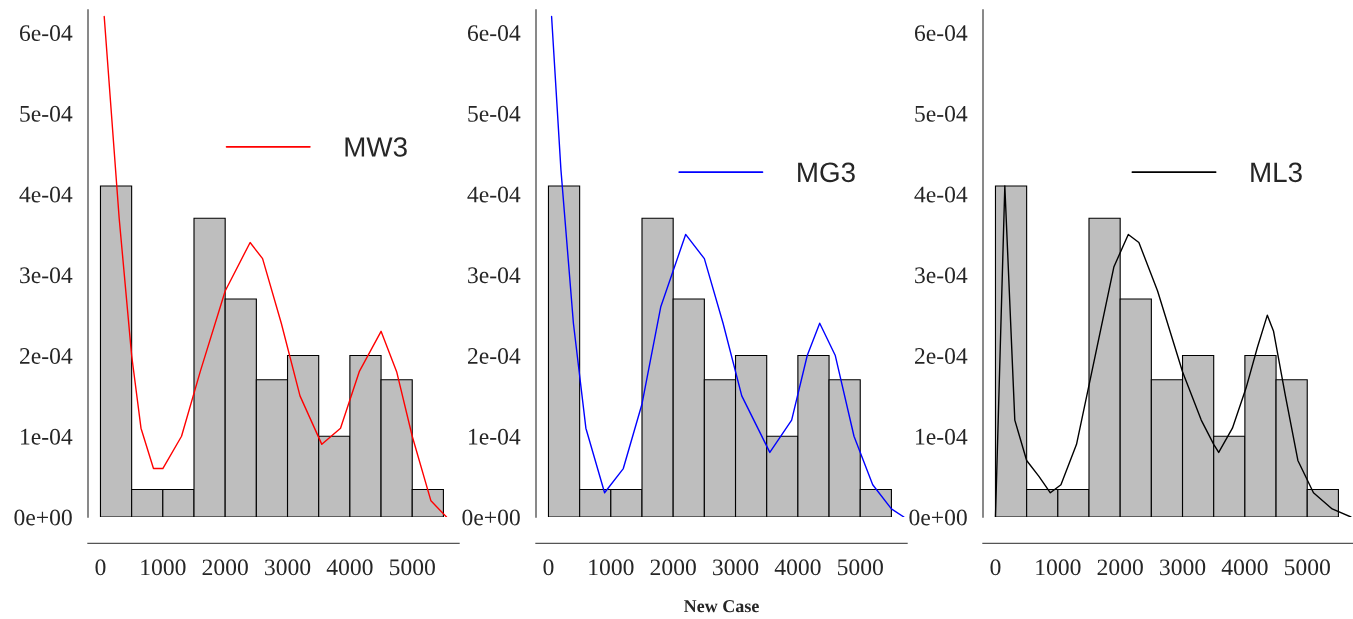 This screenshot has width=1353, height=619. What do you see at coordinates (376, 147) in the screenshot?
I see `legend-label: MW3` at bounding box center [376, 147].